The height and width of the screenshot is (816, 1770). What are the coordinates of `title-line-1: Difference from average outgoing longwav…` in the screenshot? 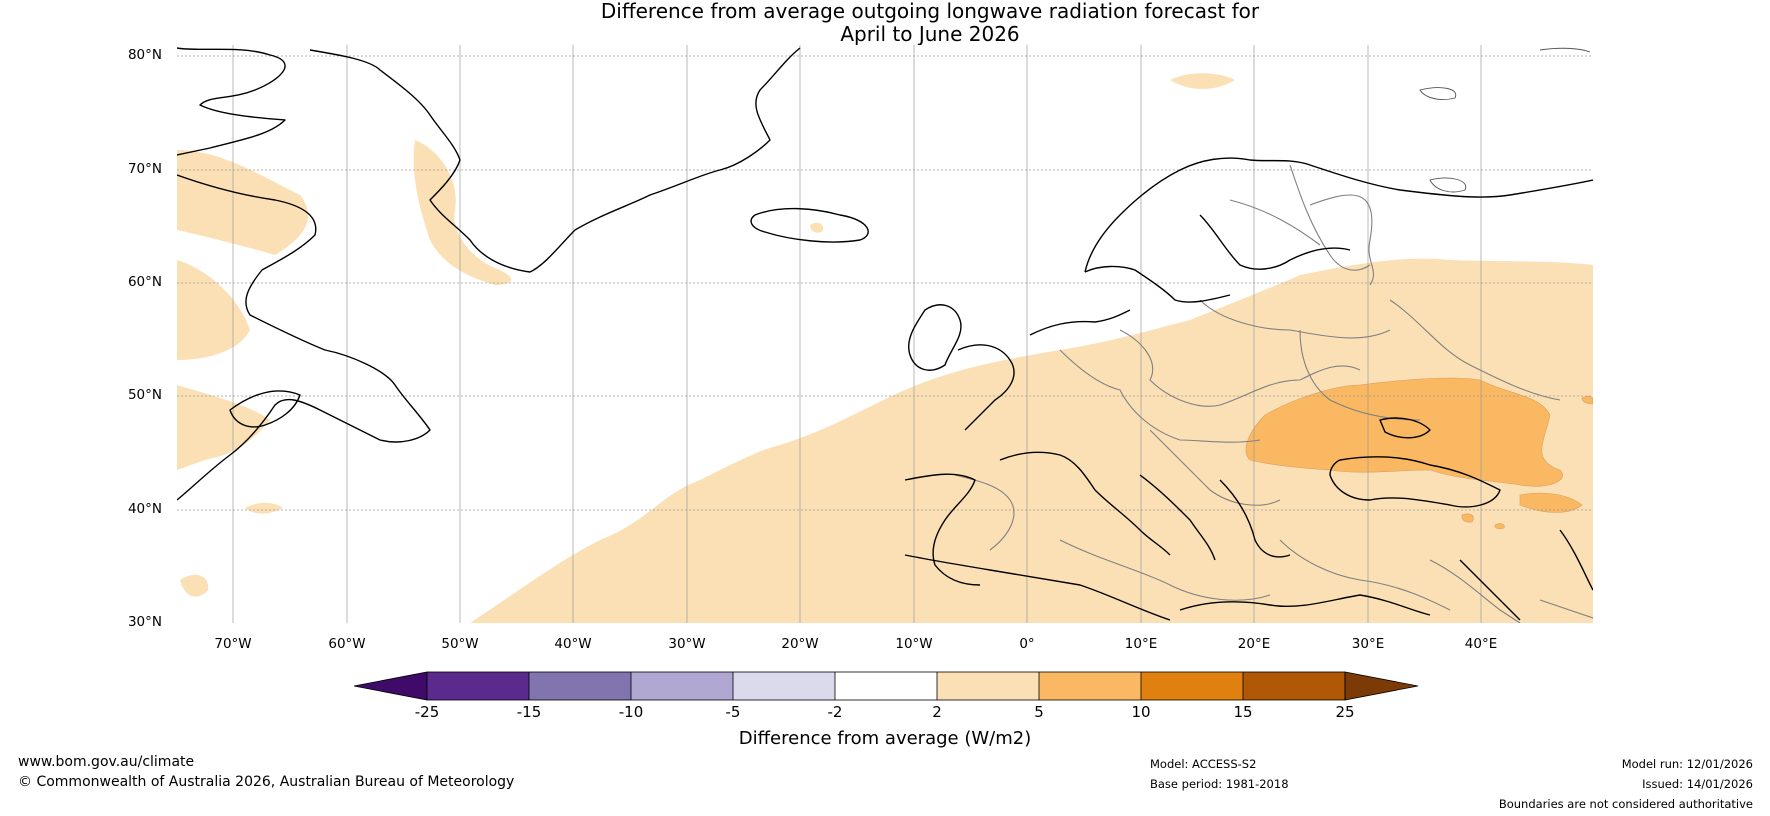 It's located at (930, 11).